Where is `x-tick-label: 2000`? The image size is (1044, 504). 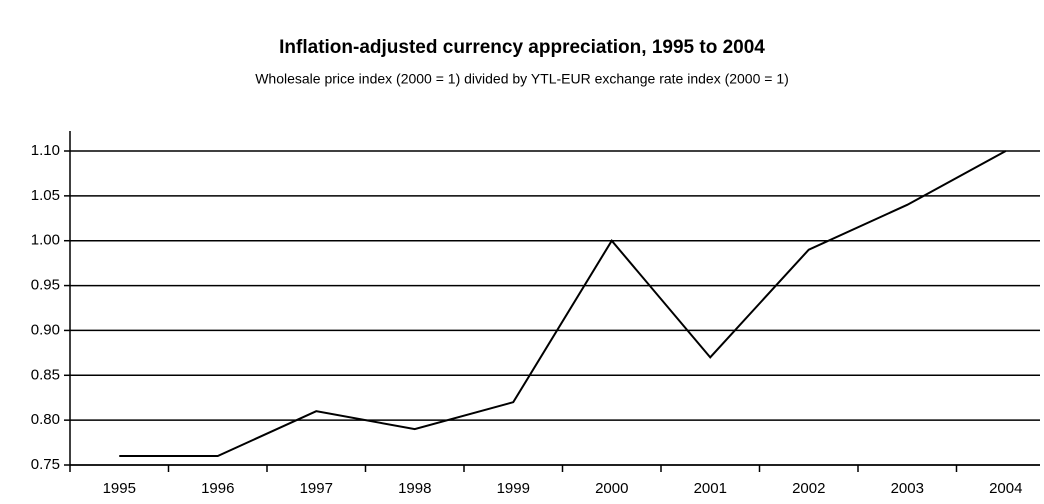
x-tick-label: 2000 is located at coordinates (611, 488).